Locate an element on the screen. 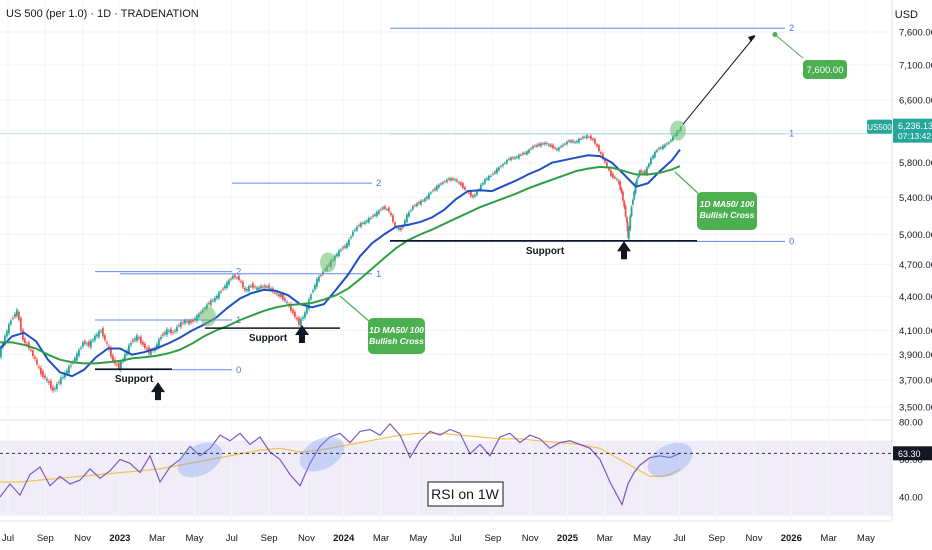 This screenshot has width=932, height=550. rsi-label-box is located at coordinates (465, 494).